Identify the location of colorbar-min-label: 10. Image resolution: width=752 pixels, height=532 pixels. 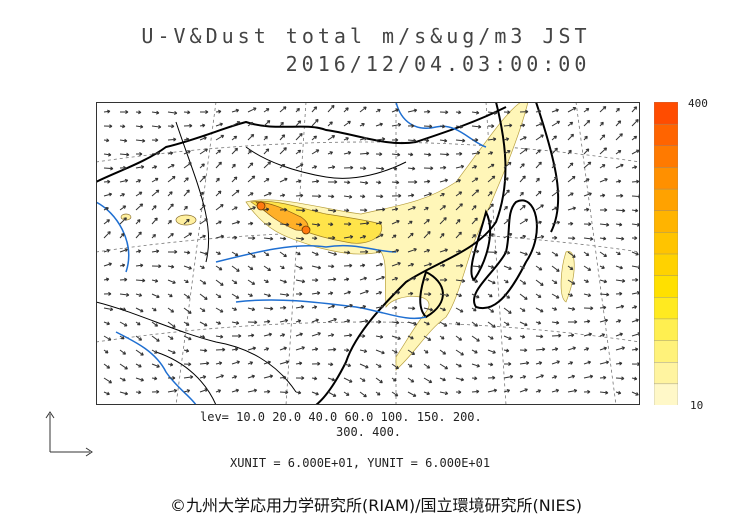
(697, 405).